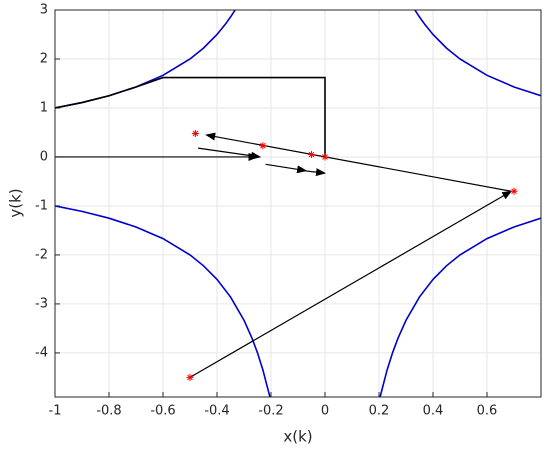 This screenshot has width=550, height=460. I want to click on y-tick-label: -1, so click(41, 205).